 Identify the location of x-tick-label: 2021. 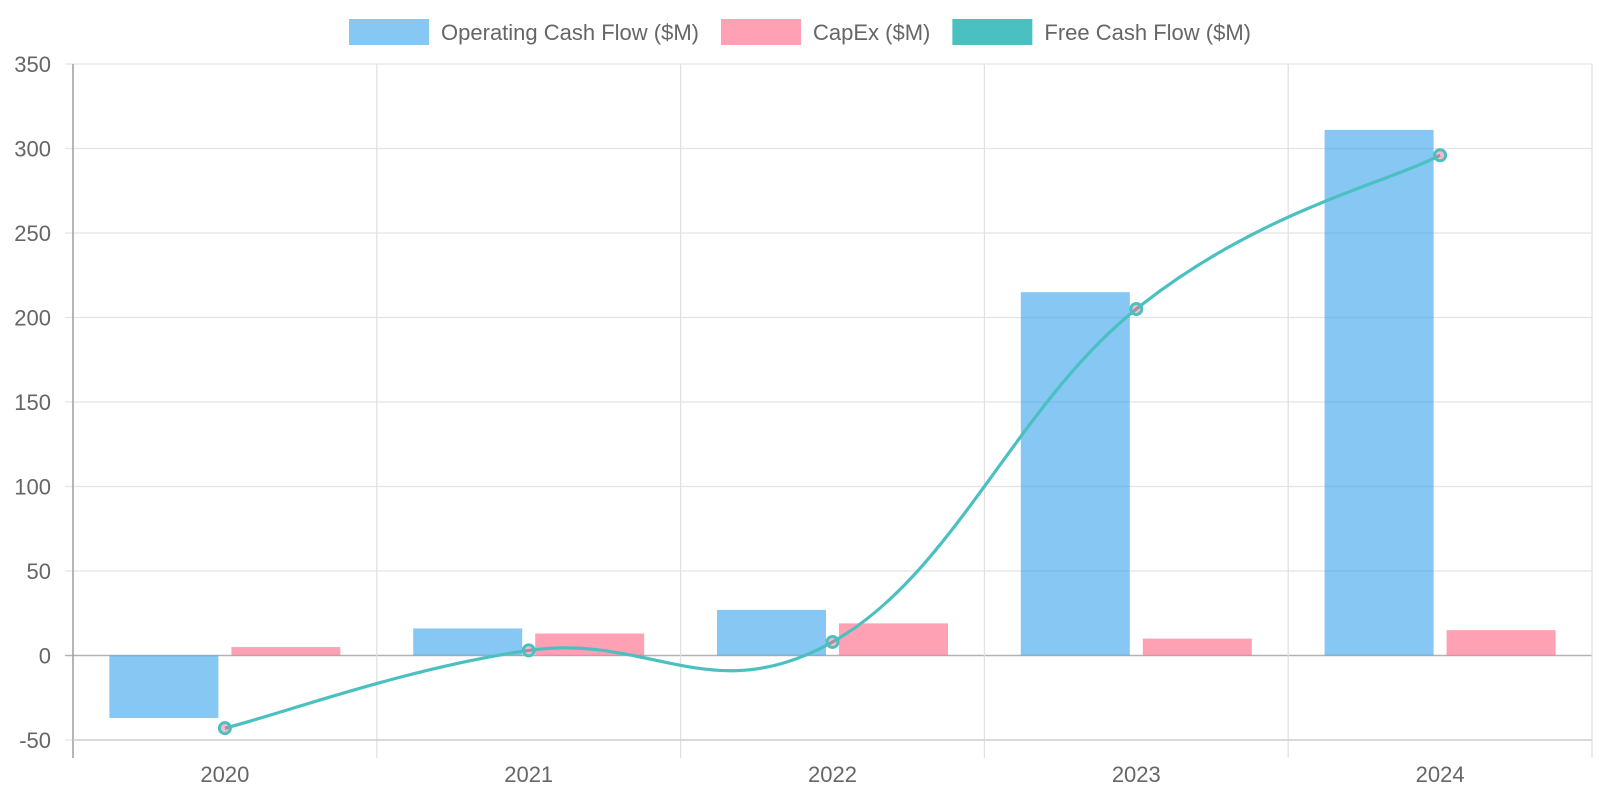
(528, 774).